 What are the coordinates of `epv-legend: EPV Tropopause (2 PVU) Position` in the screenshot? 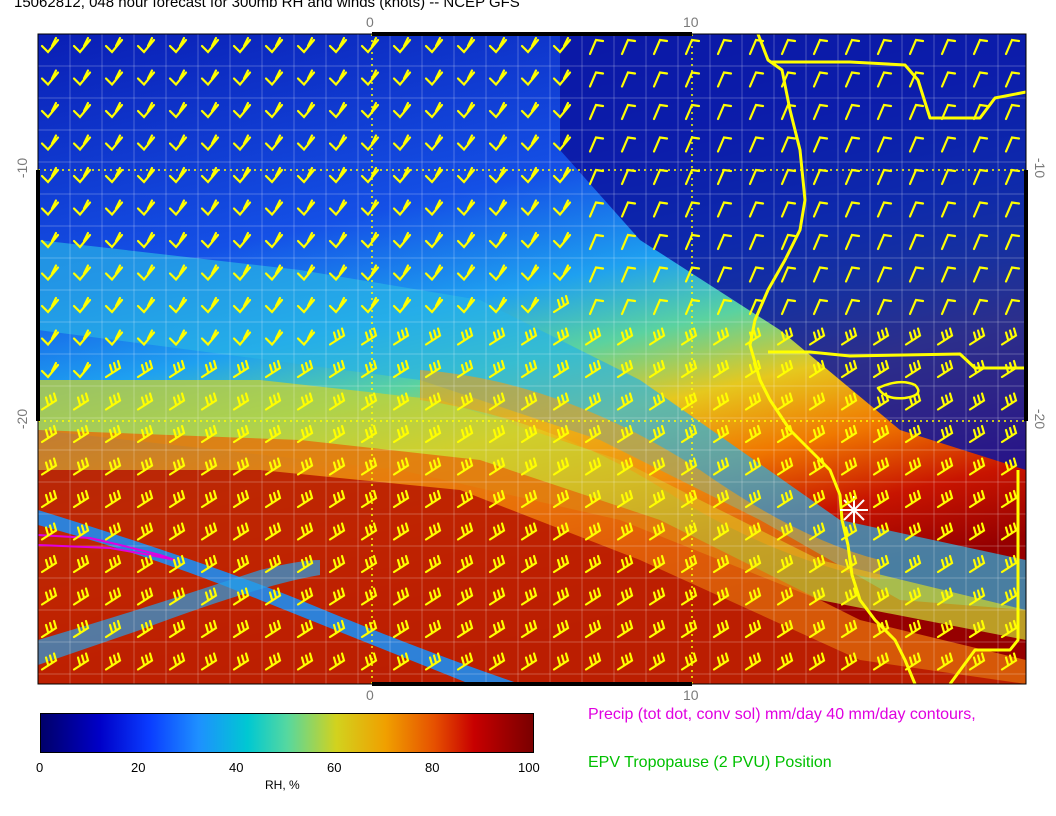 It's located at (710, 762).